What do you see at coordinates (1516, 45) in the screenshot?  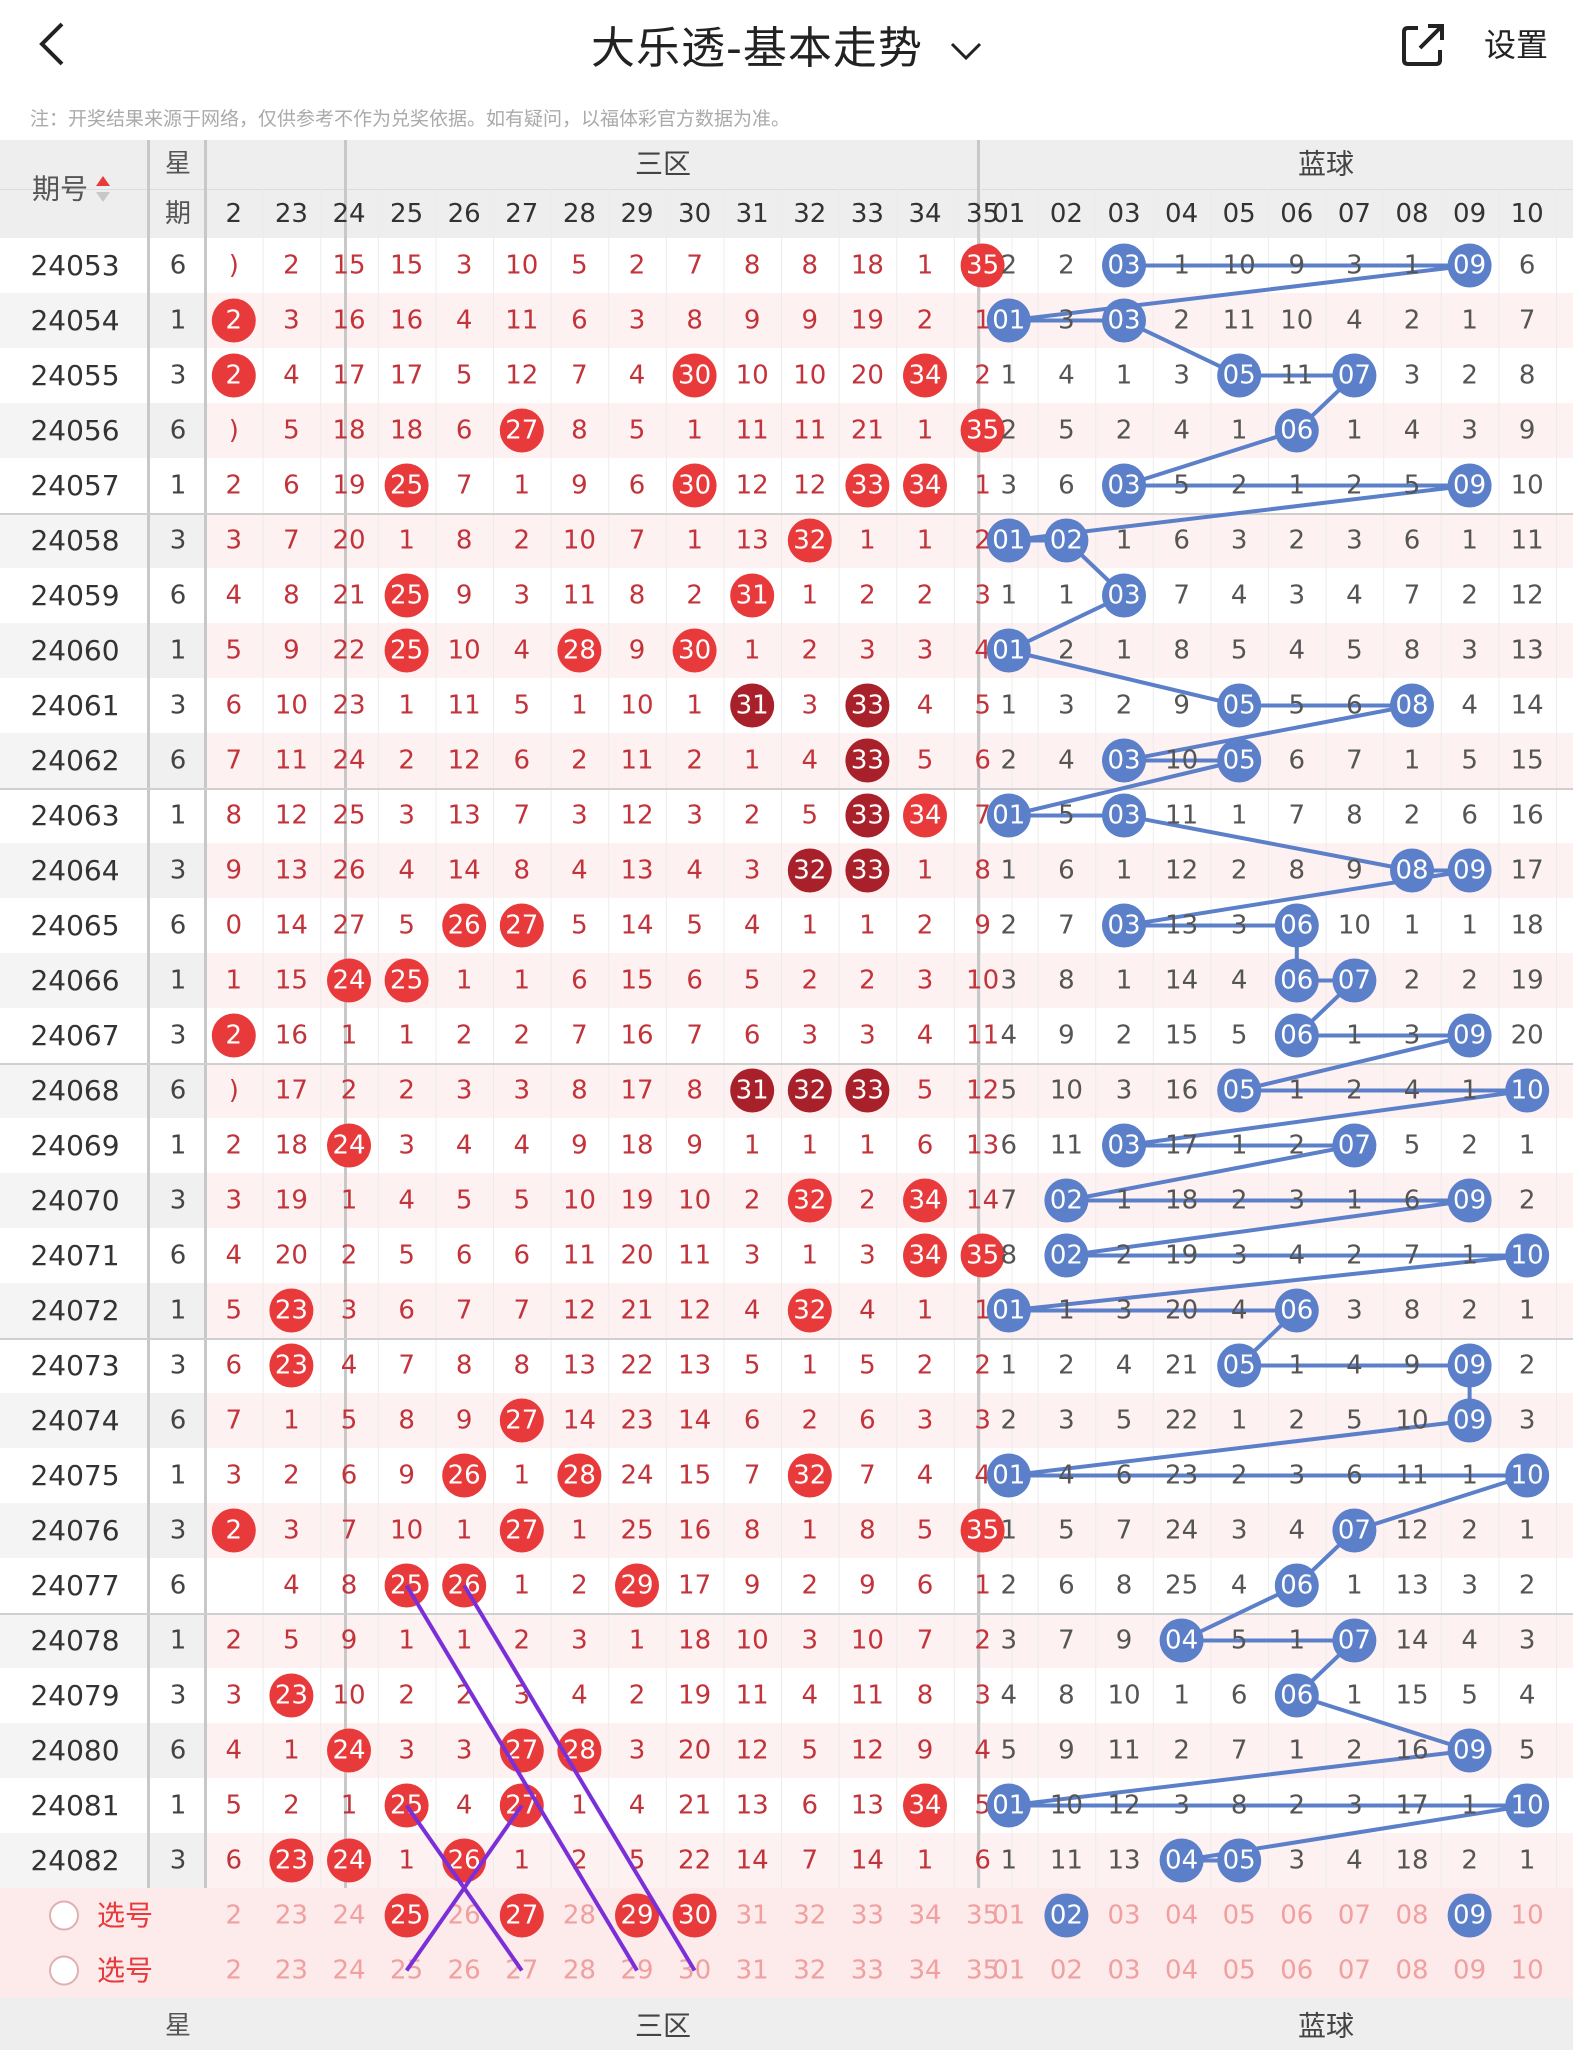 I see `settings-button: 设置` at bounding box center [1516, 45].